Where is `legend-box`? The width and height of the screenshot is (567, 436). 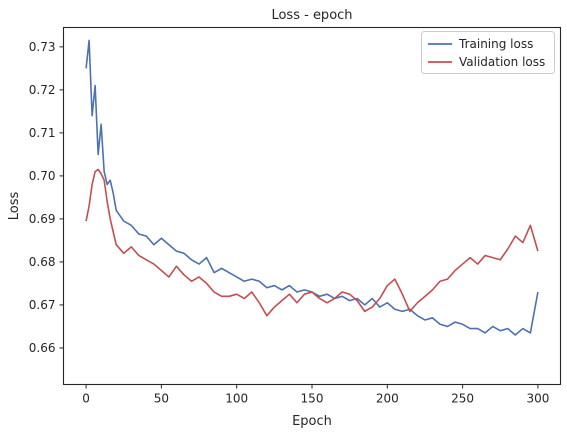
legend-box is located at coordinates (488, 52).